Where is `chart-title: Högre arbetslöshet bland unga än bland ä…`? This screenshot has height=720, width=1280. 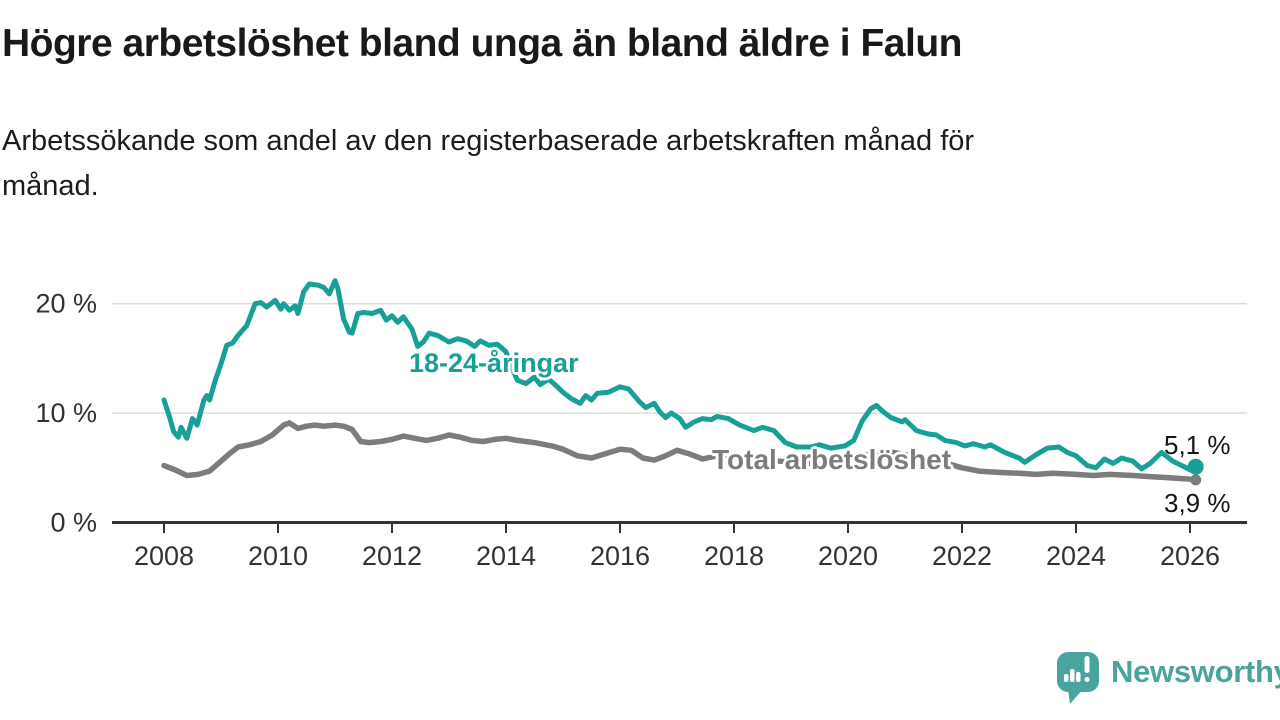
chart-title: Högre arbetslöshet bland unga än bland ä… is located at coordinates (482, 43).